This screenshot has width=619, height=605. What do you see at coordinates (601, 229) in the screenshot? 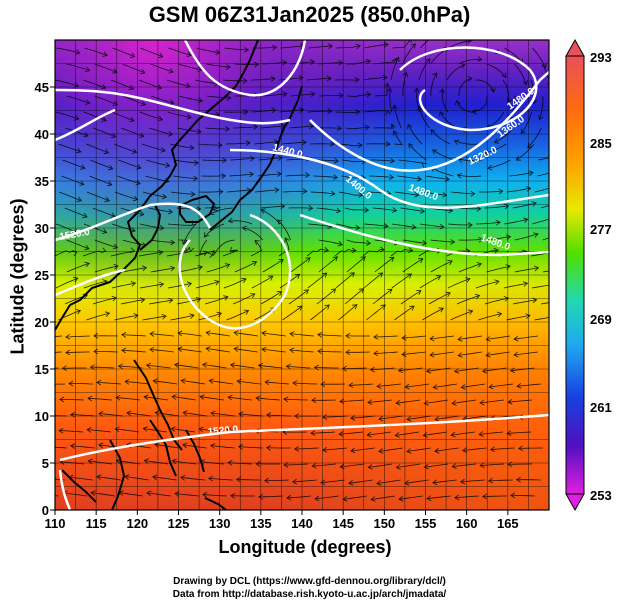
I see `colorbar-label: 277` at bounding box center [601, 229].